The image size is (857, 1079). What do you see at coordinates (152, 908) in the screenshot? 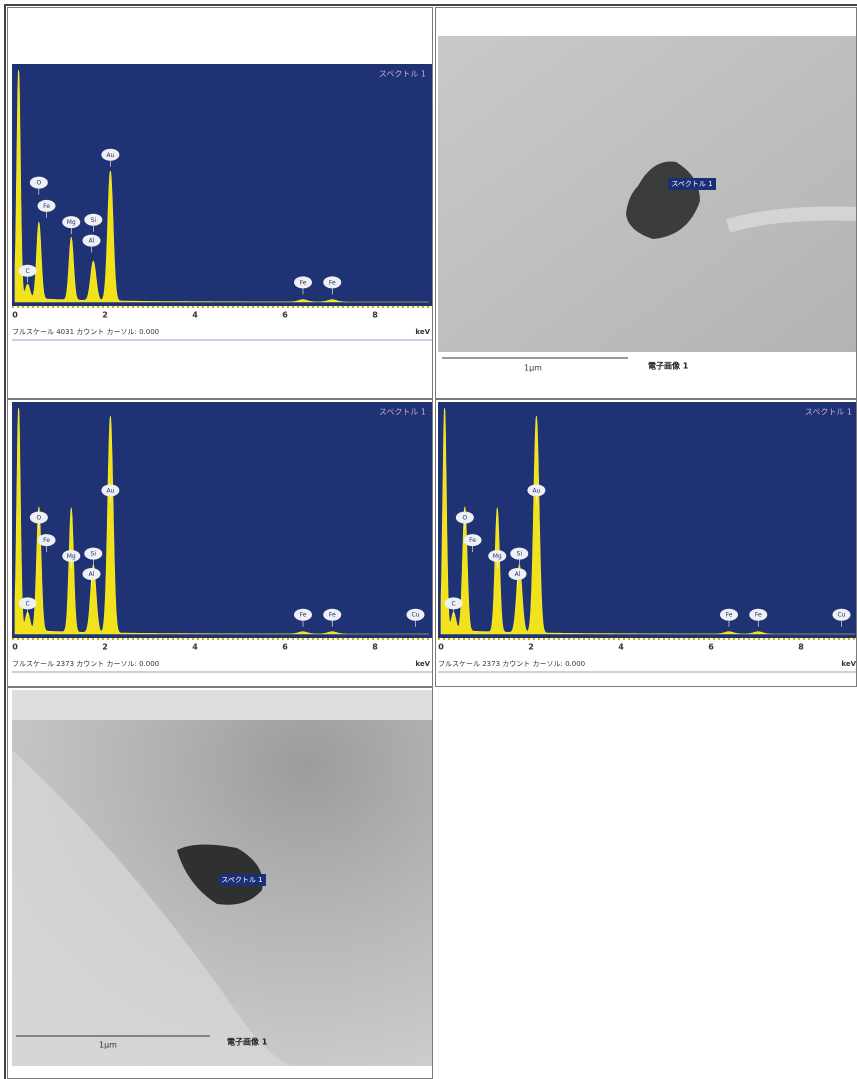
I see `surface` at bounding box center [152, 908].